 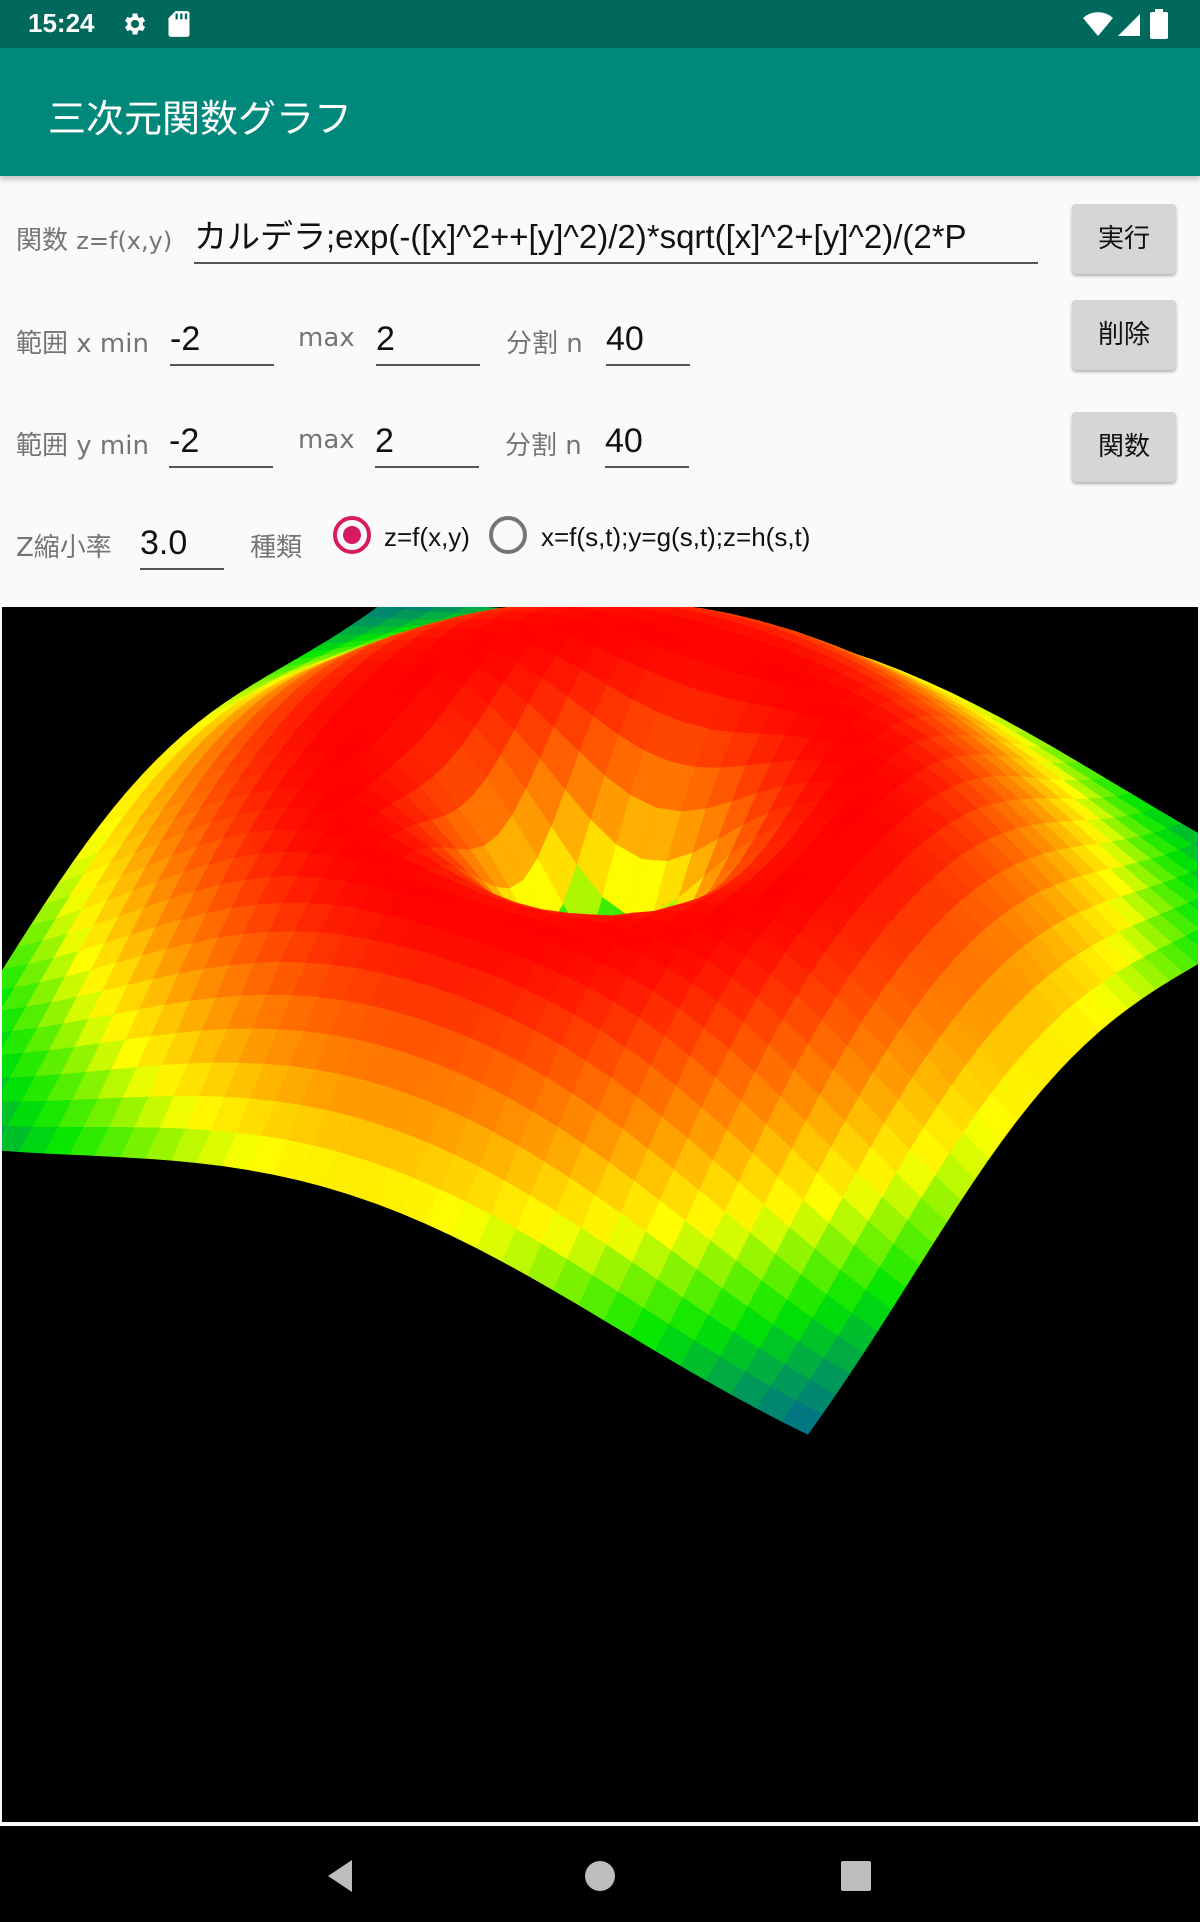 I want to click on xdiv-label: 分割 n, so click(x=544, y=344).